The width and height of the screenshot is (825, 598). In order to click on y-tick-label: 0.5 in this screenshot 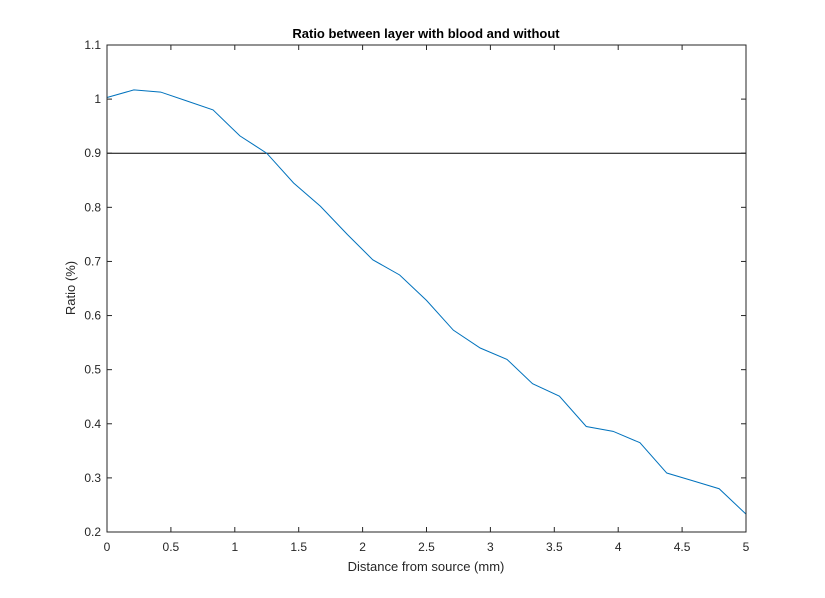, I will do `click(92, 370)`.